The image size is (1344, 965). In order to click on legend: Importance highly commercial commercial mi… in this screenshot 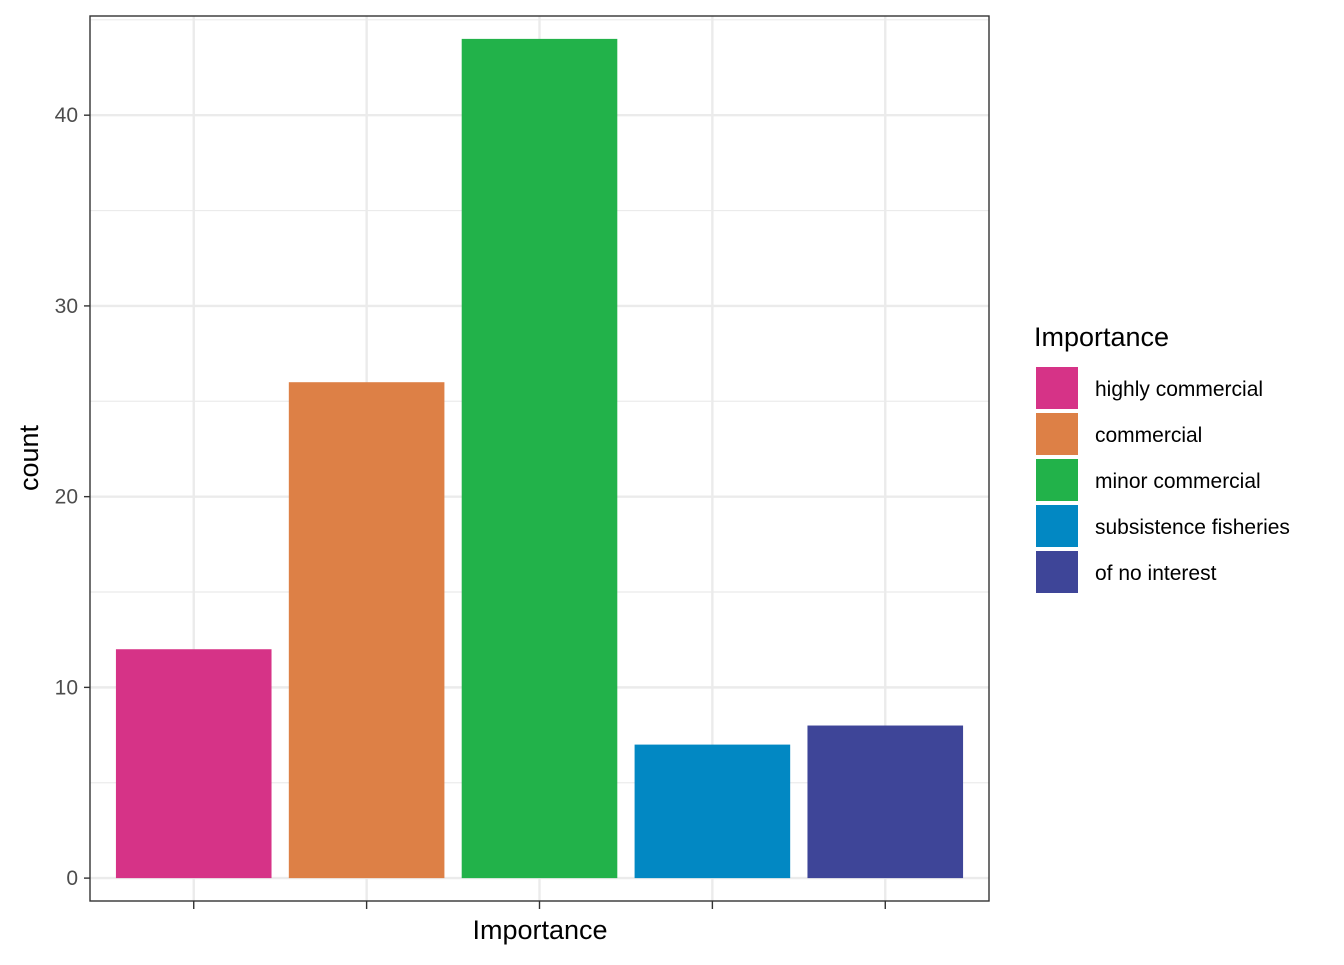, I will do `click(1162, 457)`.